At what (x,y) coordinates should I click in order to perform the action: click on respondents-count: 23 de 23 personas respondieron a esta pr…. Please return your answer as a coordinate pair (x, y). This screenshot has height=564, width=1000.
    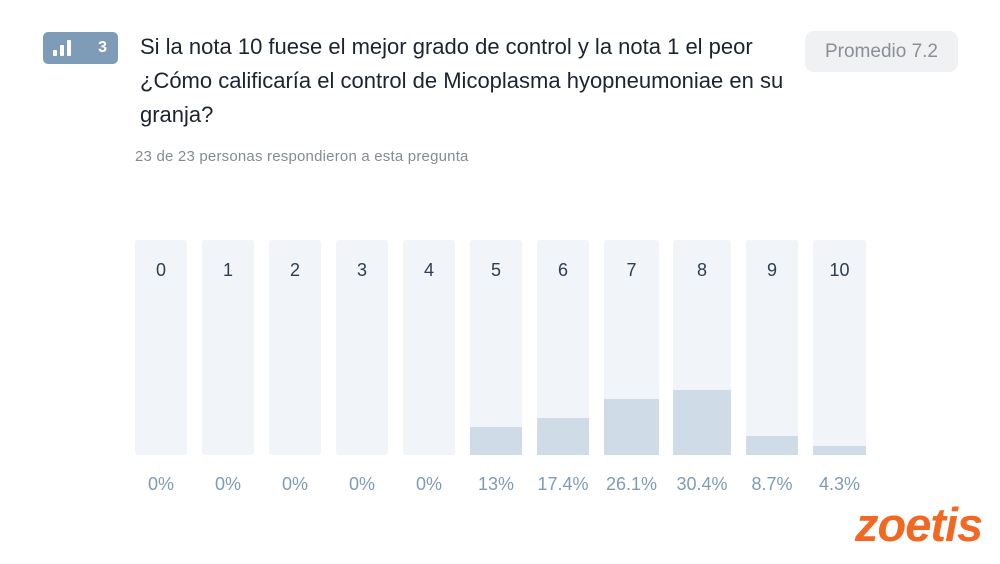
    Looking at the image, I should click on (302, 156).